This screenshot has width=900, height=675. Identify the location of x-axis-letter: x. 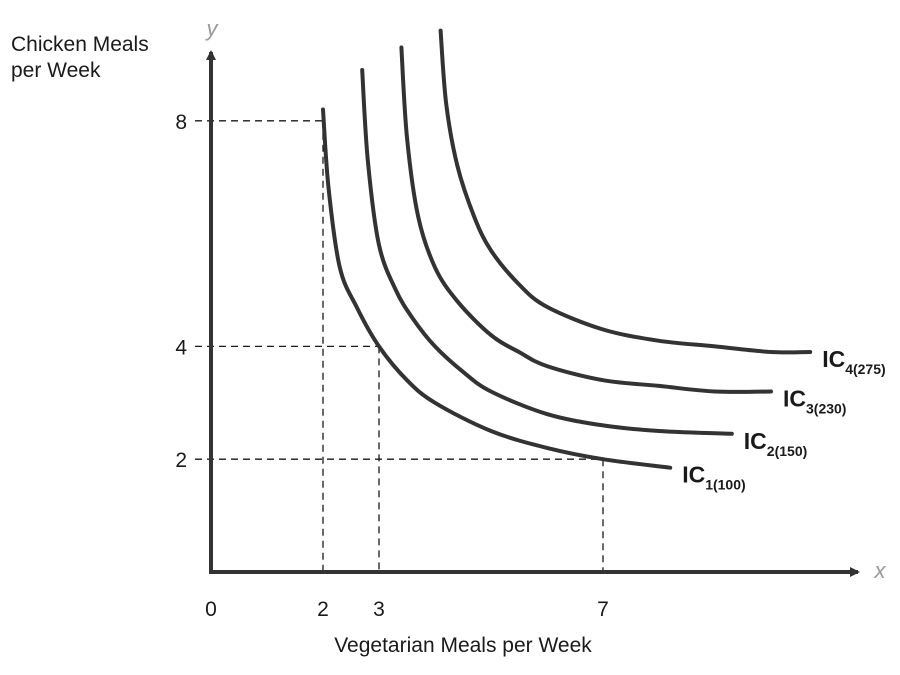
(880, 570).